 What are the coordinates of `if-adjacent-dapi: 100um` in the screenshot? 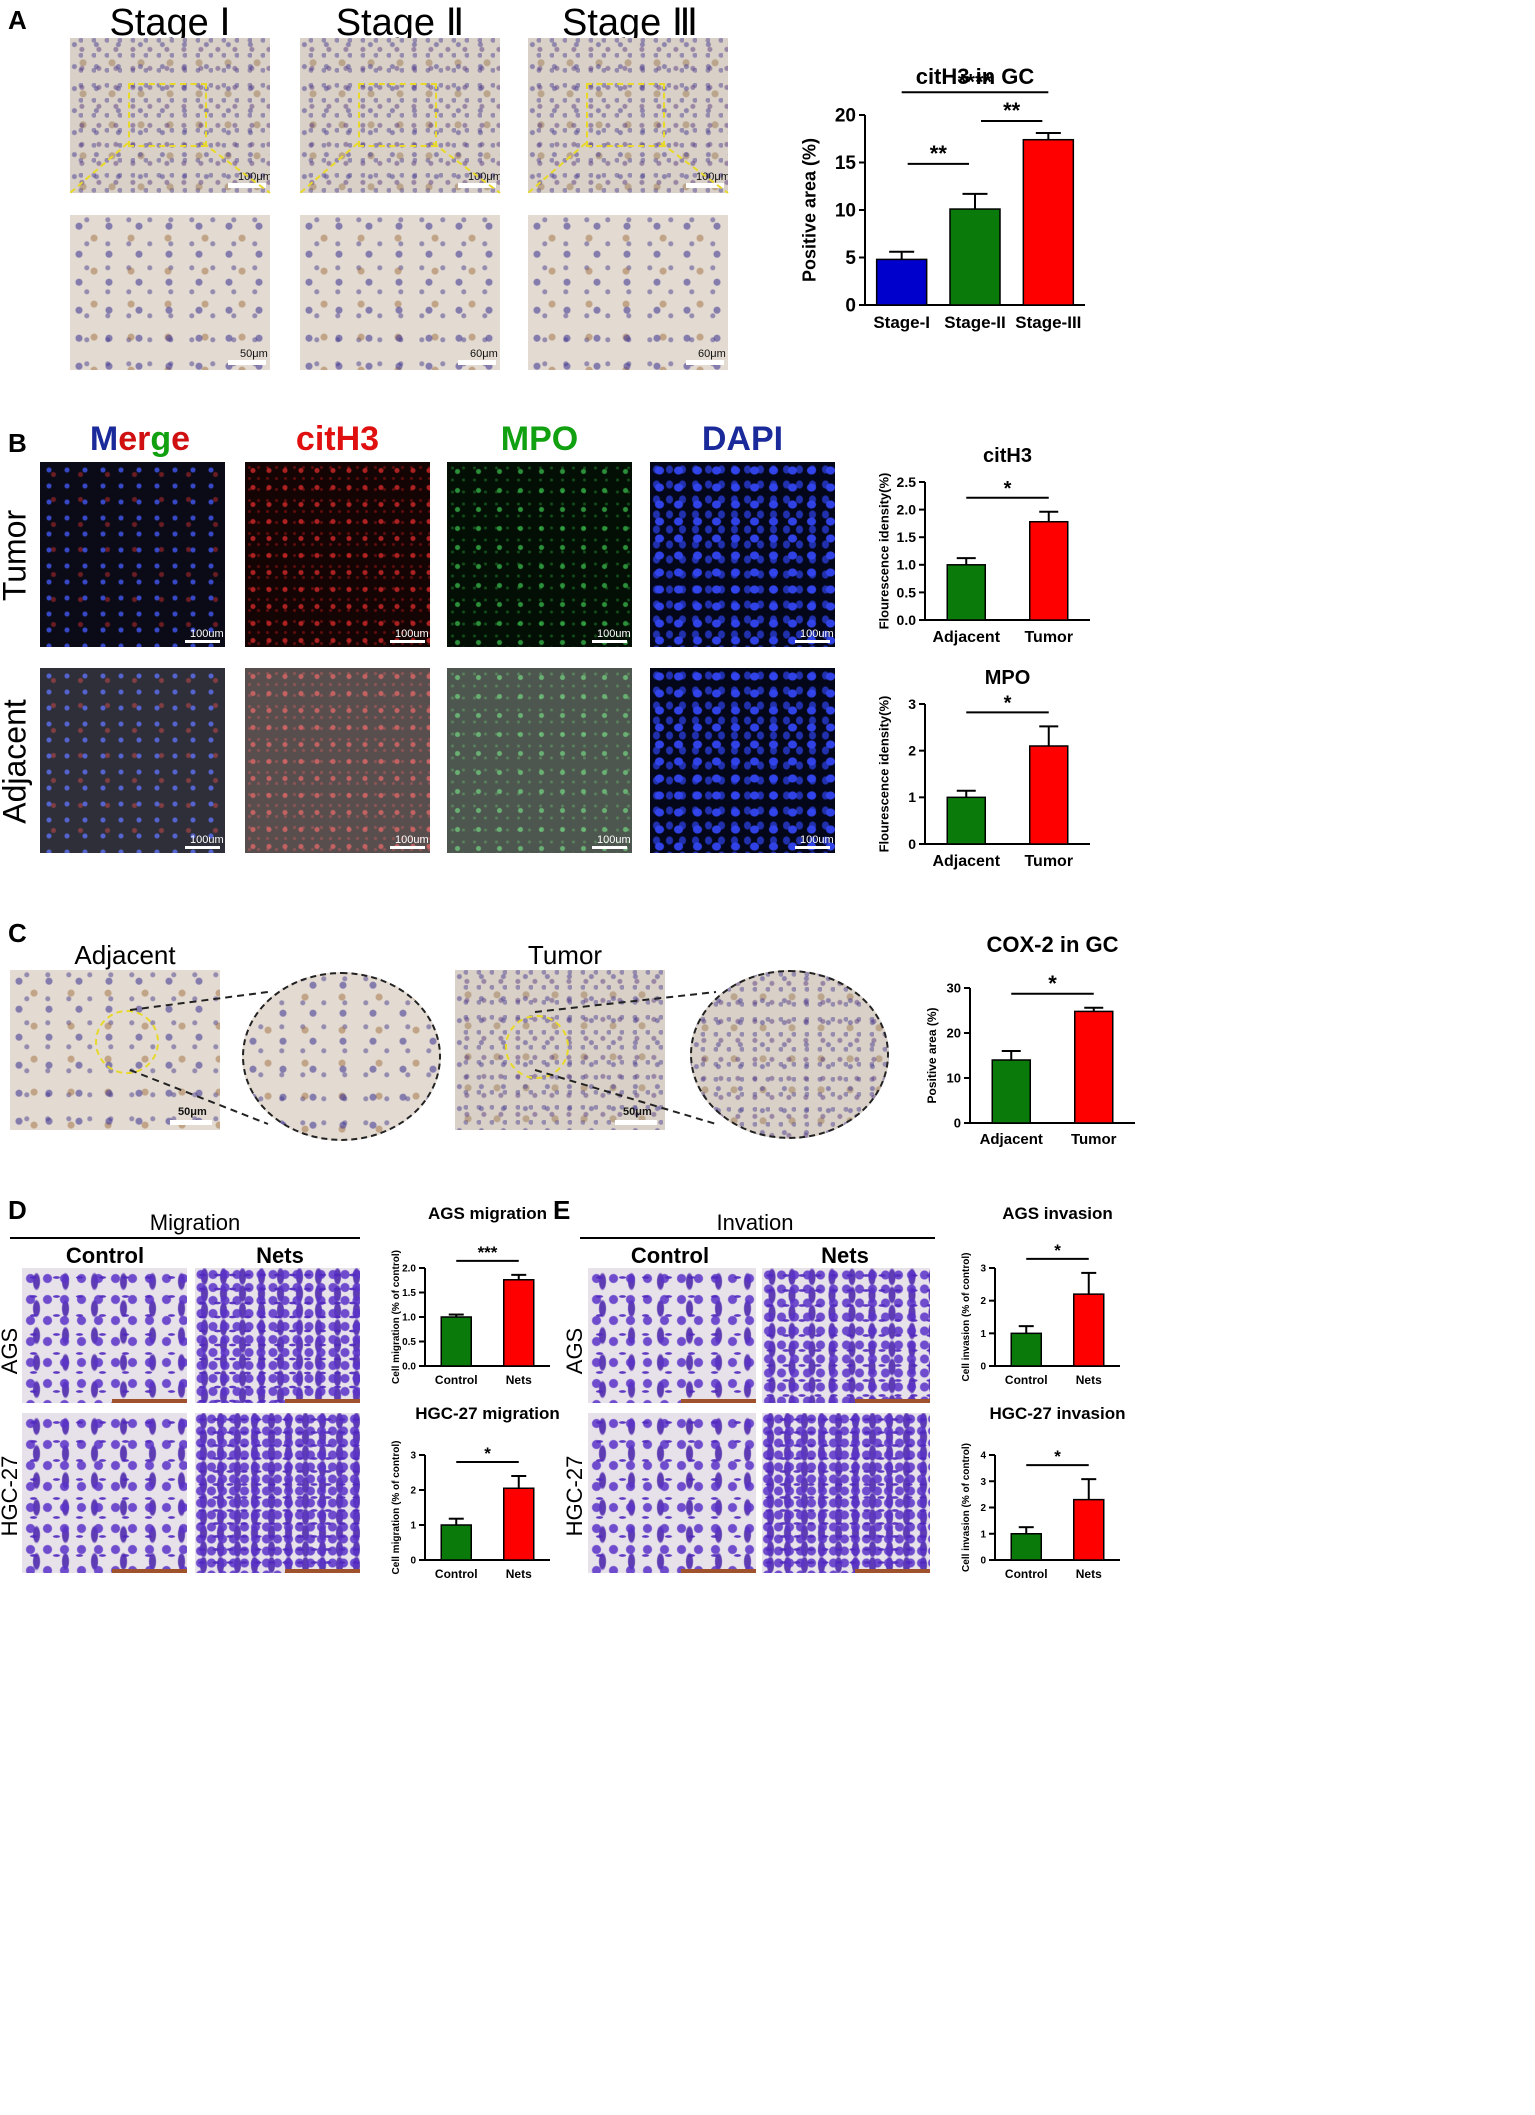 It's located at (742, 760).